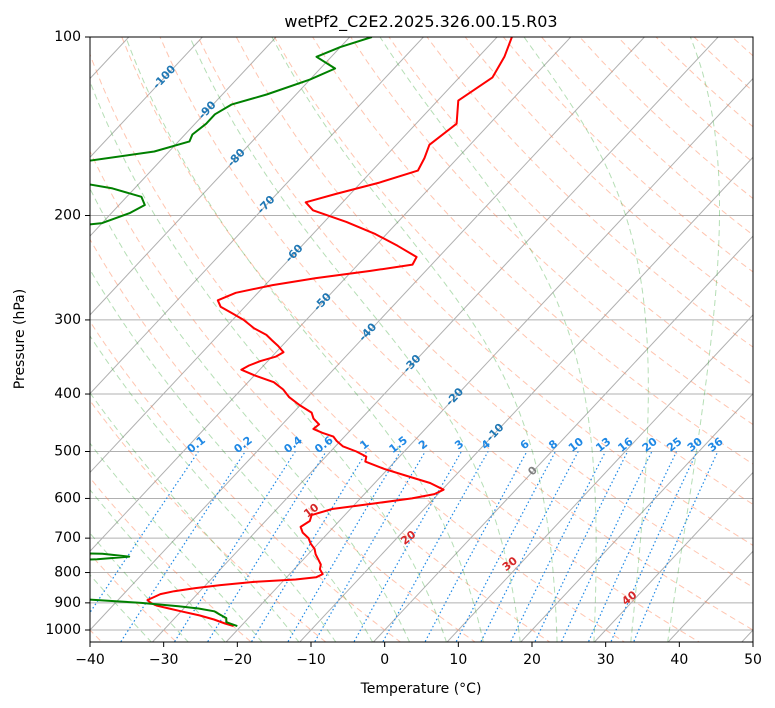 The height and width of the screenshot is (708, 775). What do you see at coordinates (63, 630) in the screenshot?
I see `y-tick-label: 1000` at bounding box center [63, 630].